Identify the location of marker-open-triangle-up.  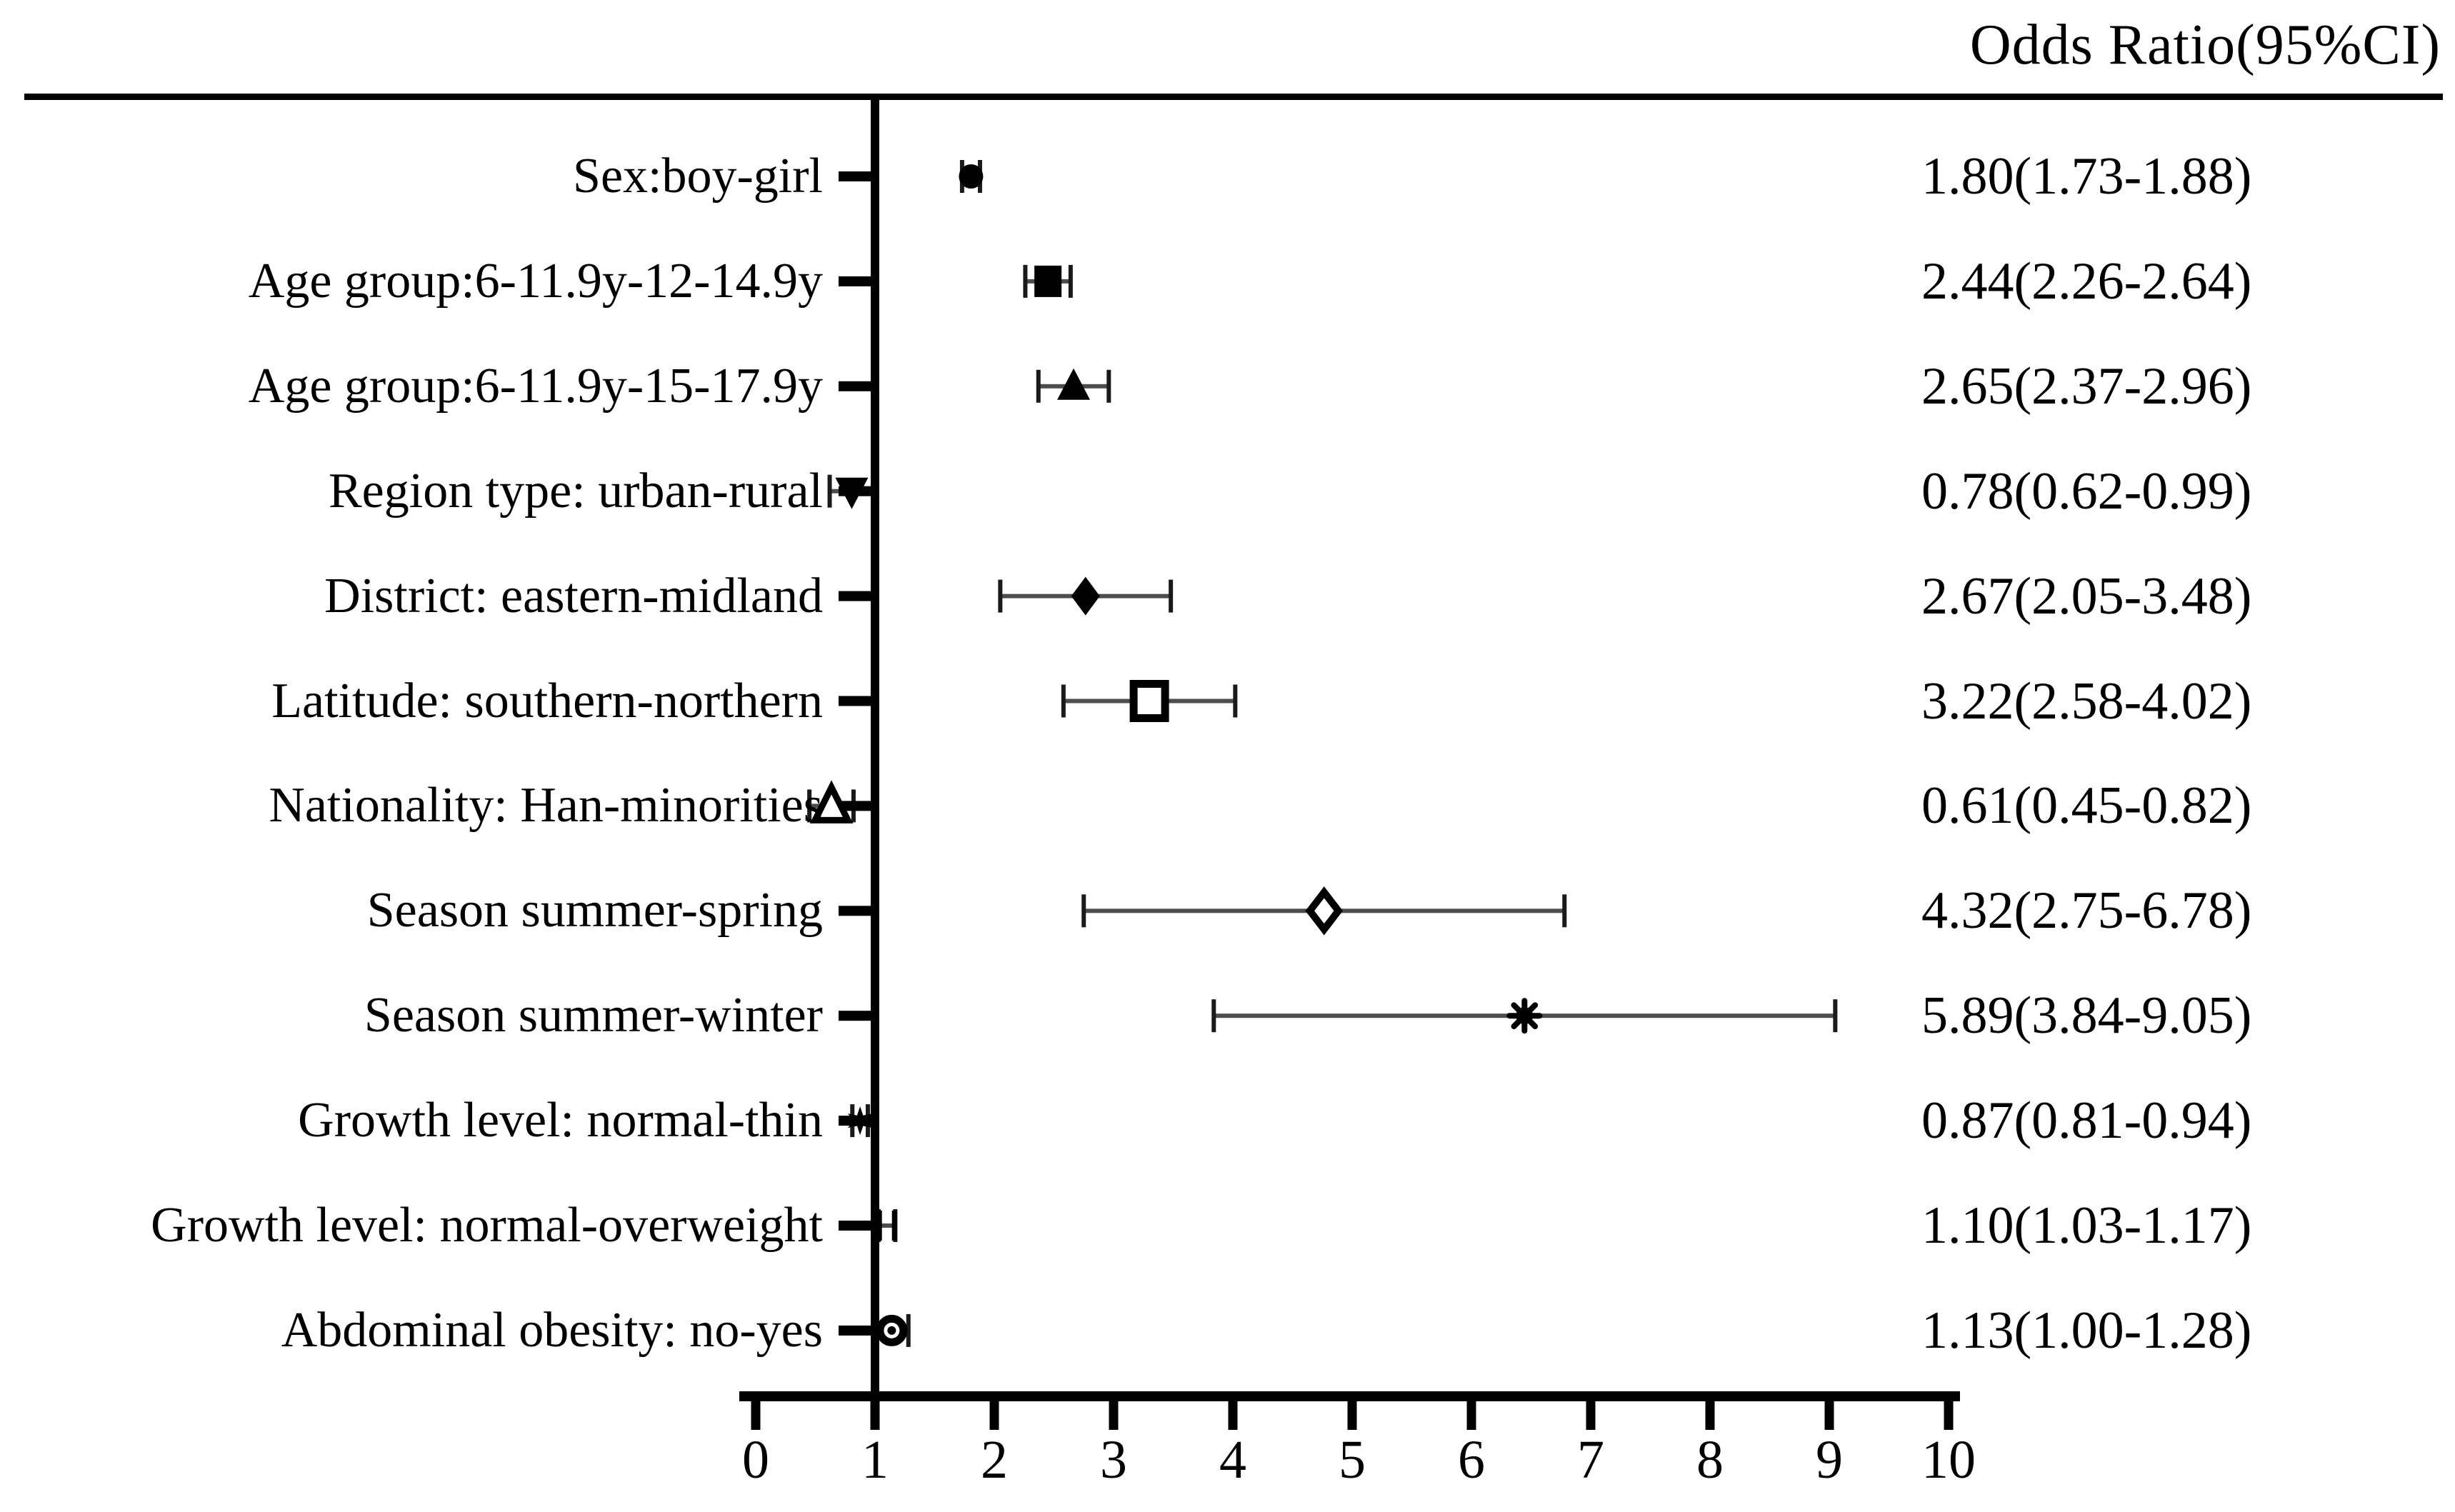
(831, 801).